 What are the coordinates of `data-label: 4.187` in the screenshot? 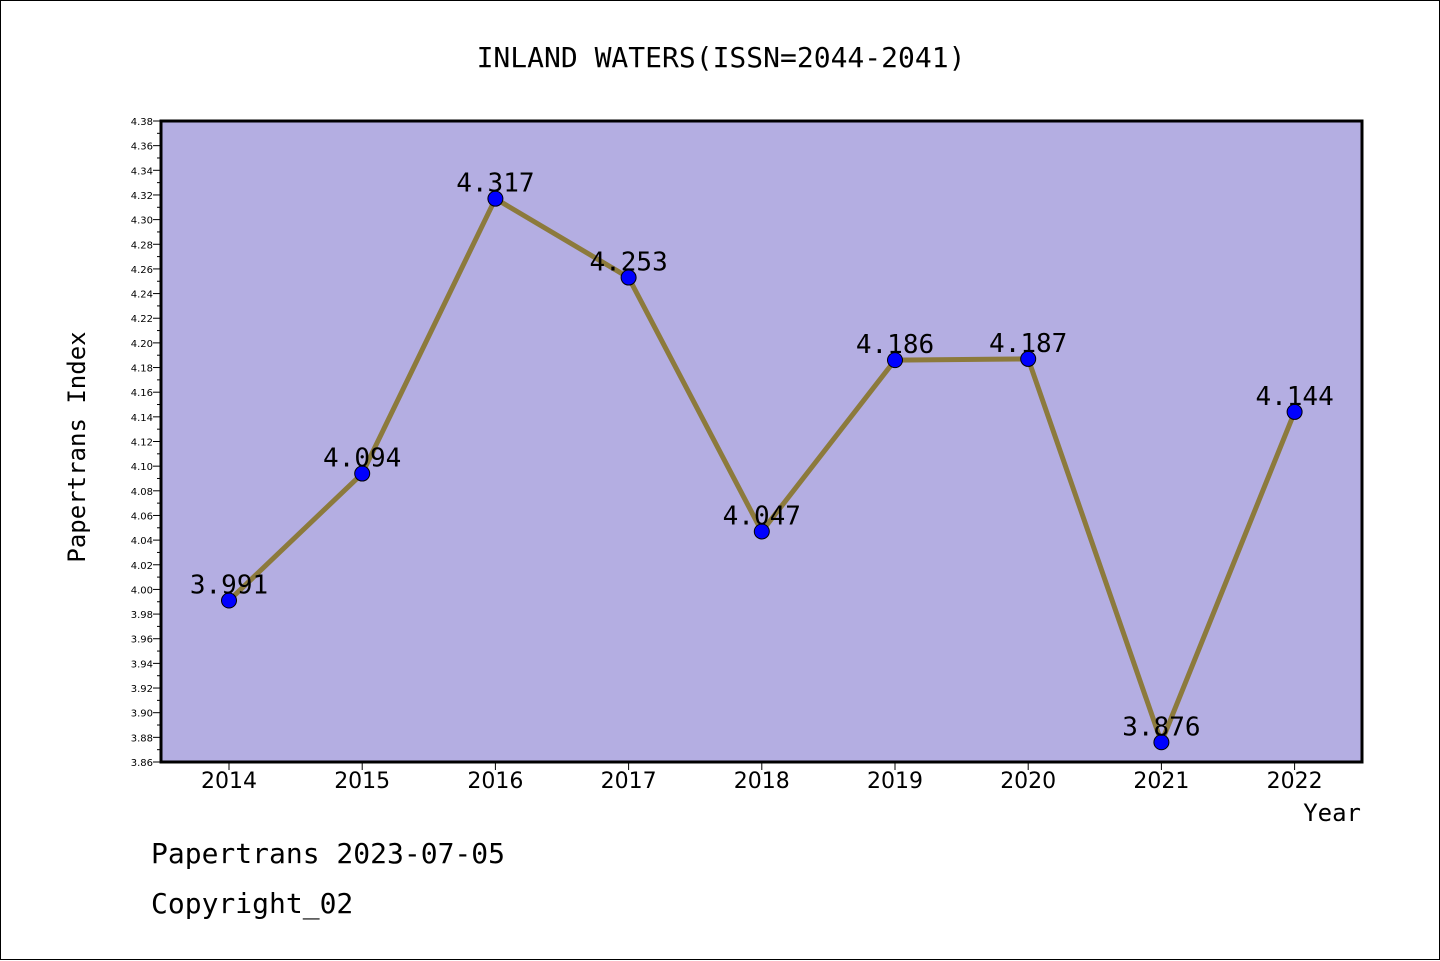 It's located at (1028, 344).